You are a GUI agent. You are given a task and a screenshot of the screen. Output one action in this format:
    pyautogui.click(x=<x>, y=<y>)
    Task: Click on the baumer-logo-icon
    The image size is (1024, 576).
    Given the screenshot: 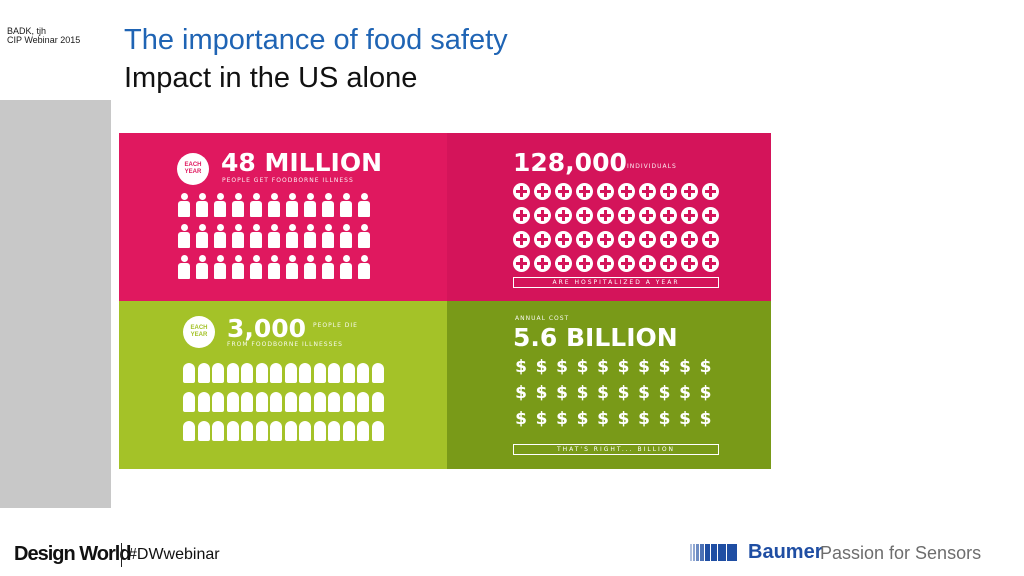 What is the action you would take?
    pyautogui.click(x=717, y=552)
    